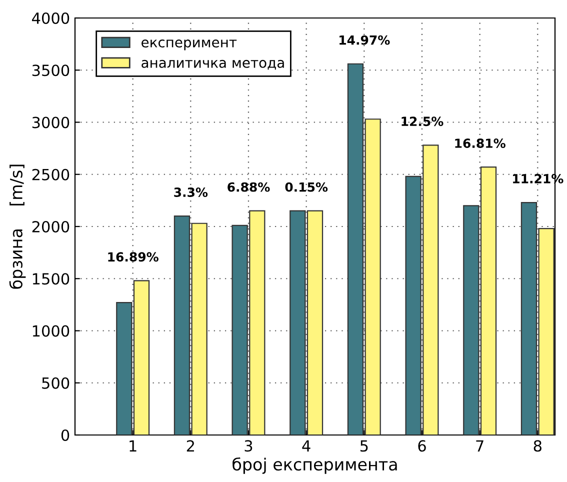  What do you see at coordinates (51, 226) in the screenshot?
I see `y-tick-label: 2000` at bounding box center [51, 226].